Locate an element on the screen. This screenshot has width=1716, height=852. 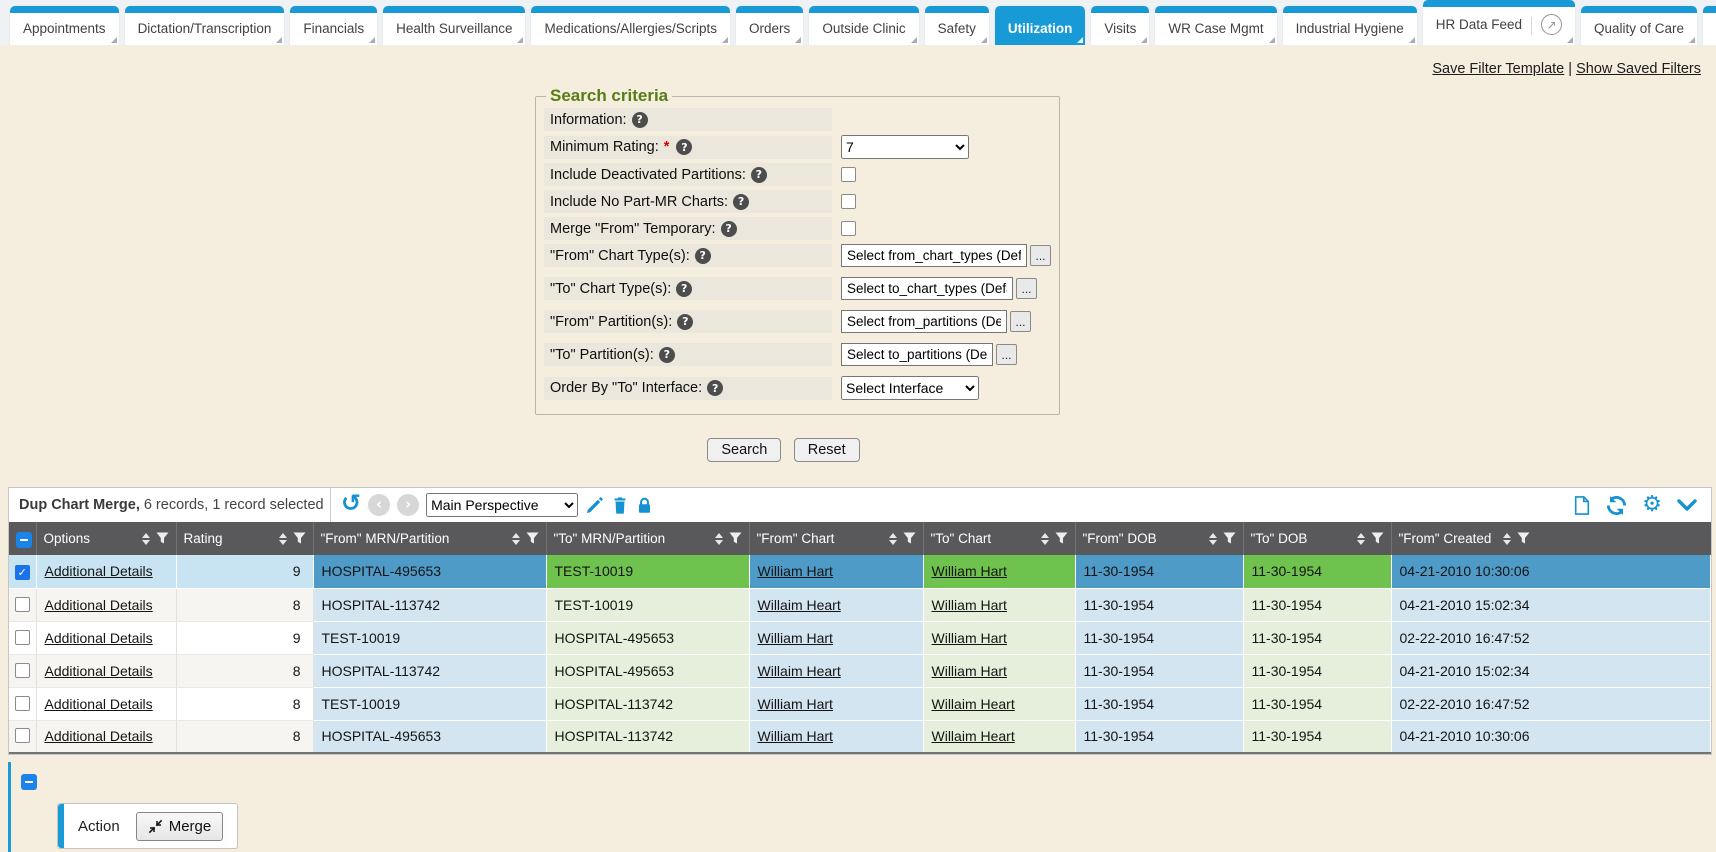
reset-button: Reset is located at coordinates (826, 450).